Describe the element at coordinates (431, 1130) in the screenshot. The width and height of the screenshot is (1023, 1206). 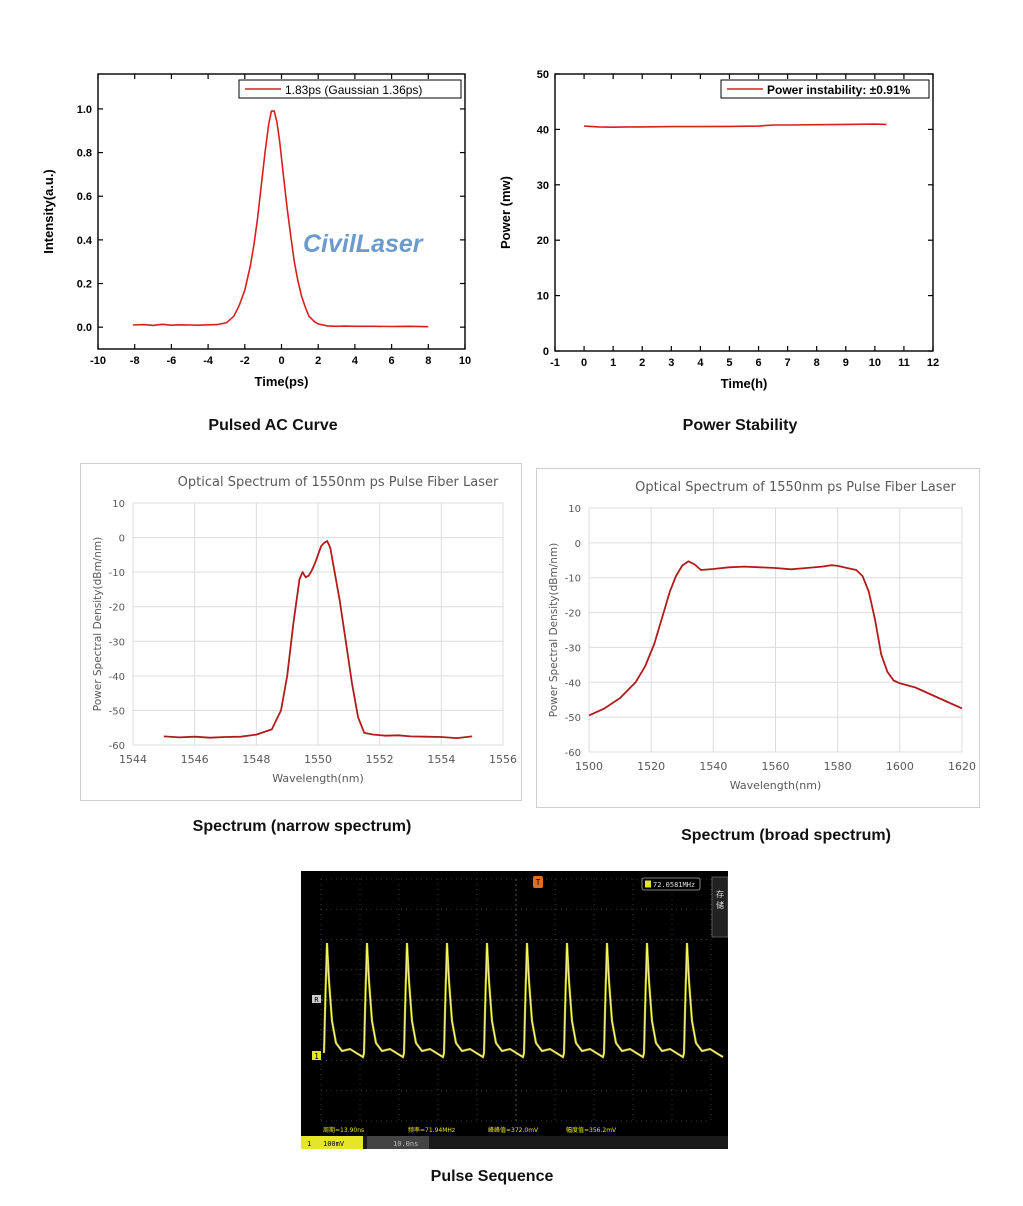
I see `measurement-readout: 频率=71.94MHz` at that location.